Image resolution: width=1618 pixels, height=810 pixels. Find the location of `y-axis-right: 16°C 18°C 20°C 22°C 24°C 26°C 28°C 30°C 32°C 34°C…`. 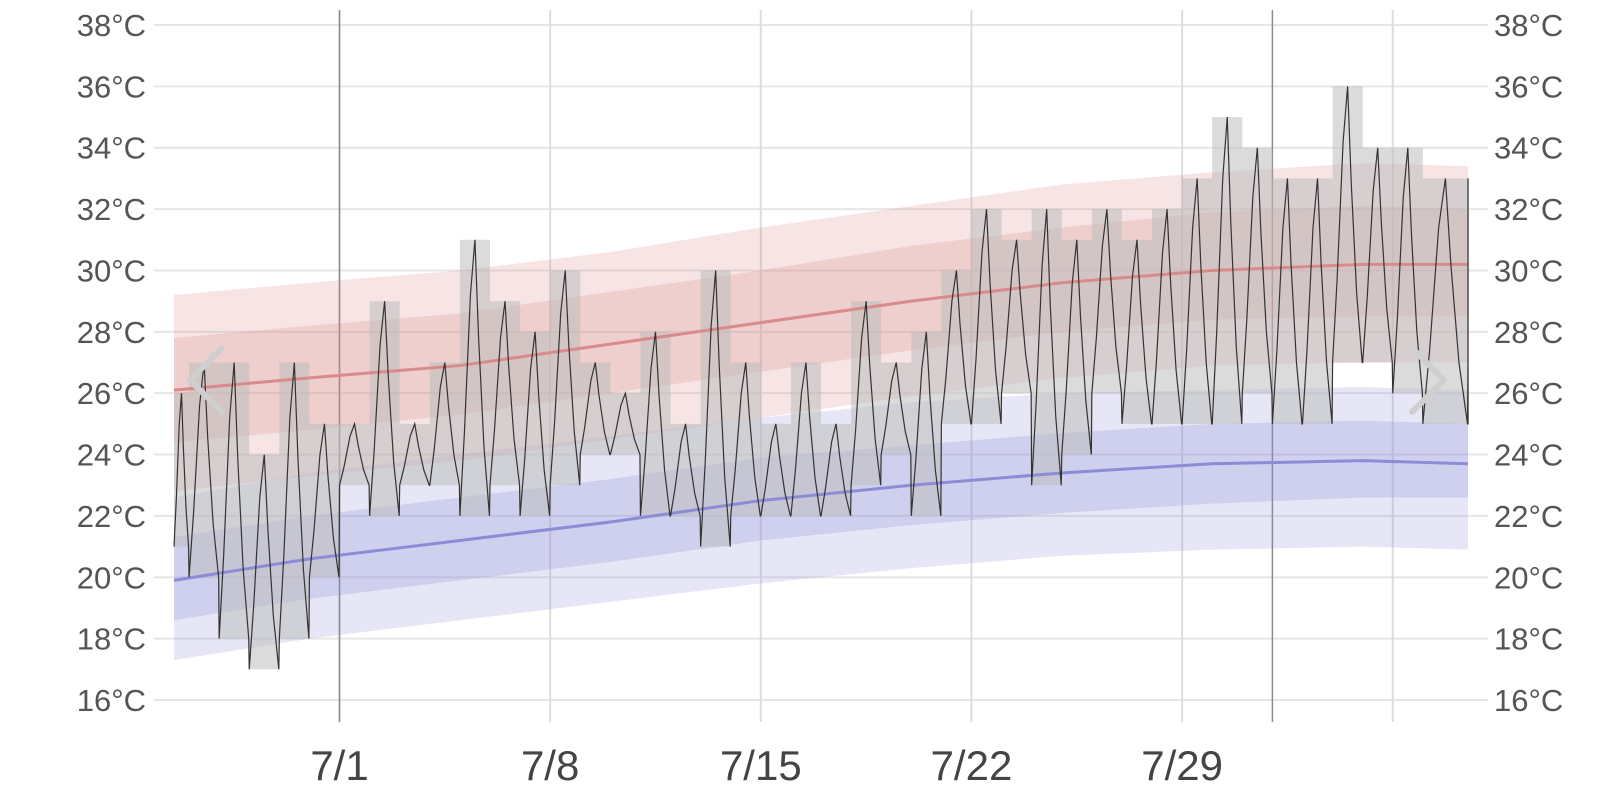

y-axis-right: 16°C 18°C 20°C 22°C 24°C 26°C 28°C 30°C 32°C 34°C… is located at coordinates (1528, 363).